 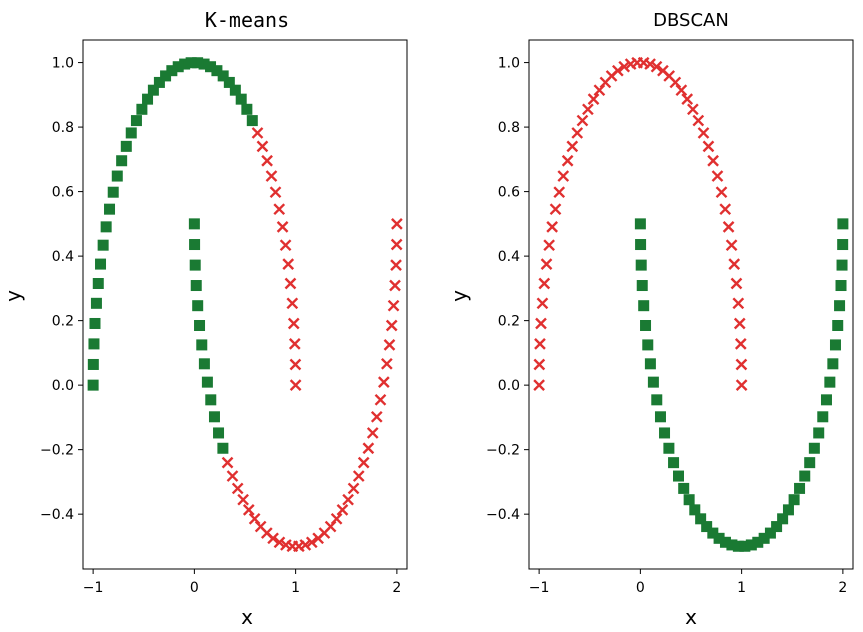 I want to click on dbscan-x-ticks: −1 0 1 2, so click(x=688, y=582).